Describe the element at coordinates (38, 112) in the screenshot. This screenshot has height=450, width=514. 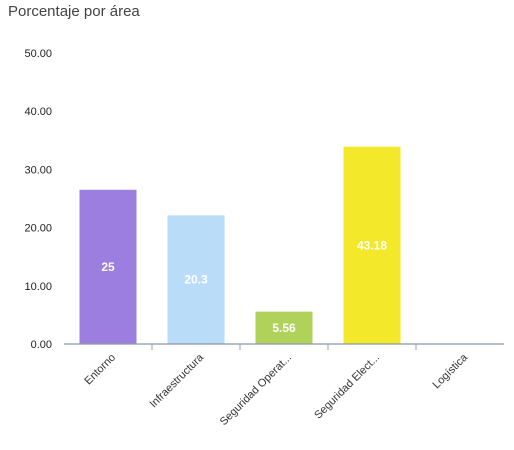
I see `y-tick-label: 40.00` at that location.